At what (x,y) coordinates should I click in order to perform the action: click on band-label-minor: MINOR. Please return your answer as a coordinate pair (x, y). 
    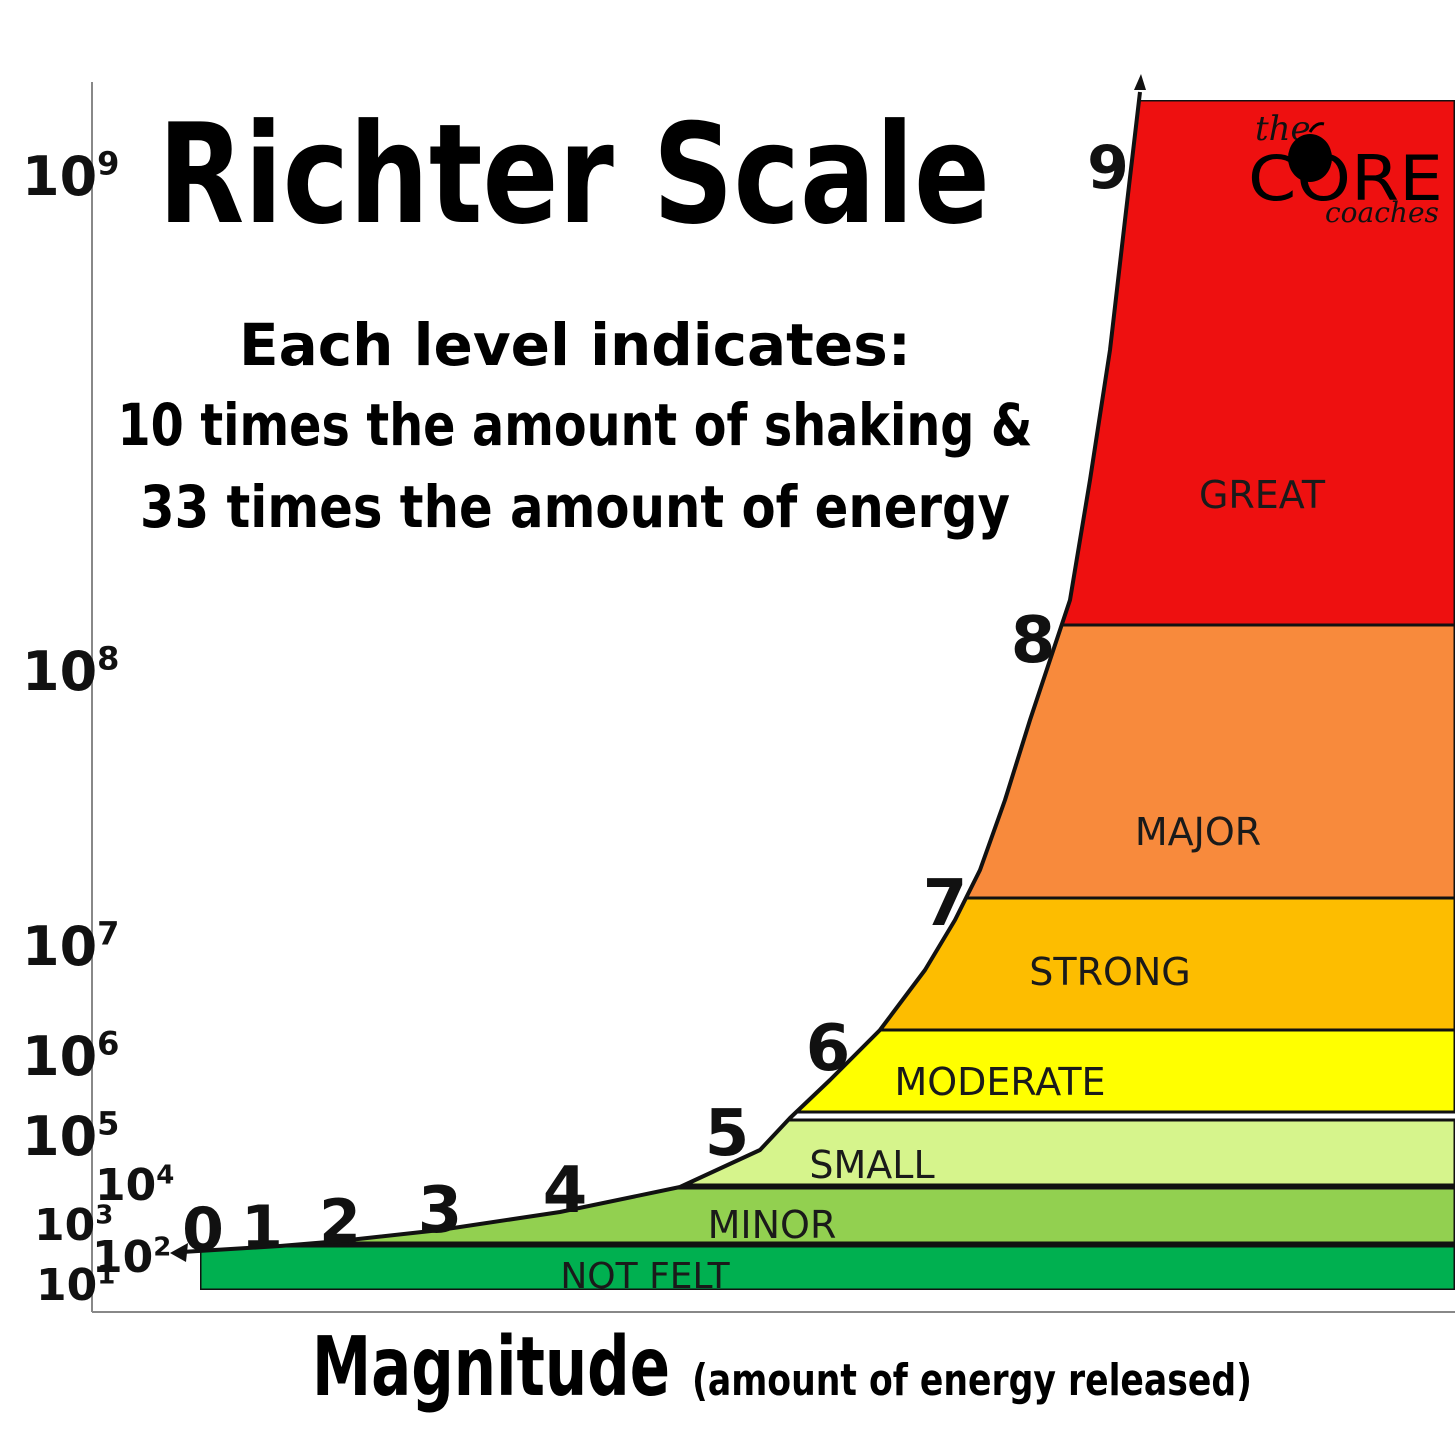
    Looking at the image, I should click on (772, 1225).